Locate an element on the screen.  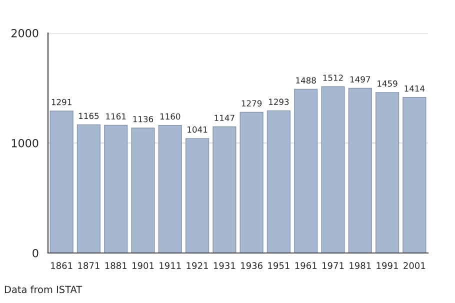
x-tick-label: 1961 is located at coordinates (306, 266).